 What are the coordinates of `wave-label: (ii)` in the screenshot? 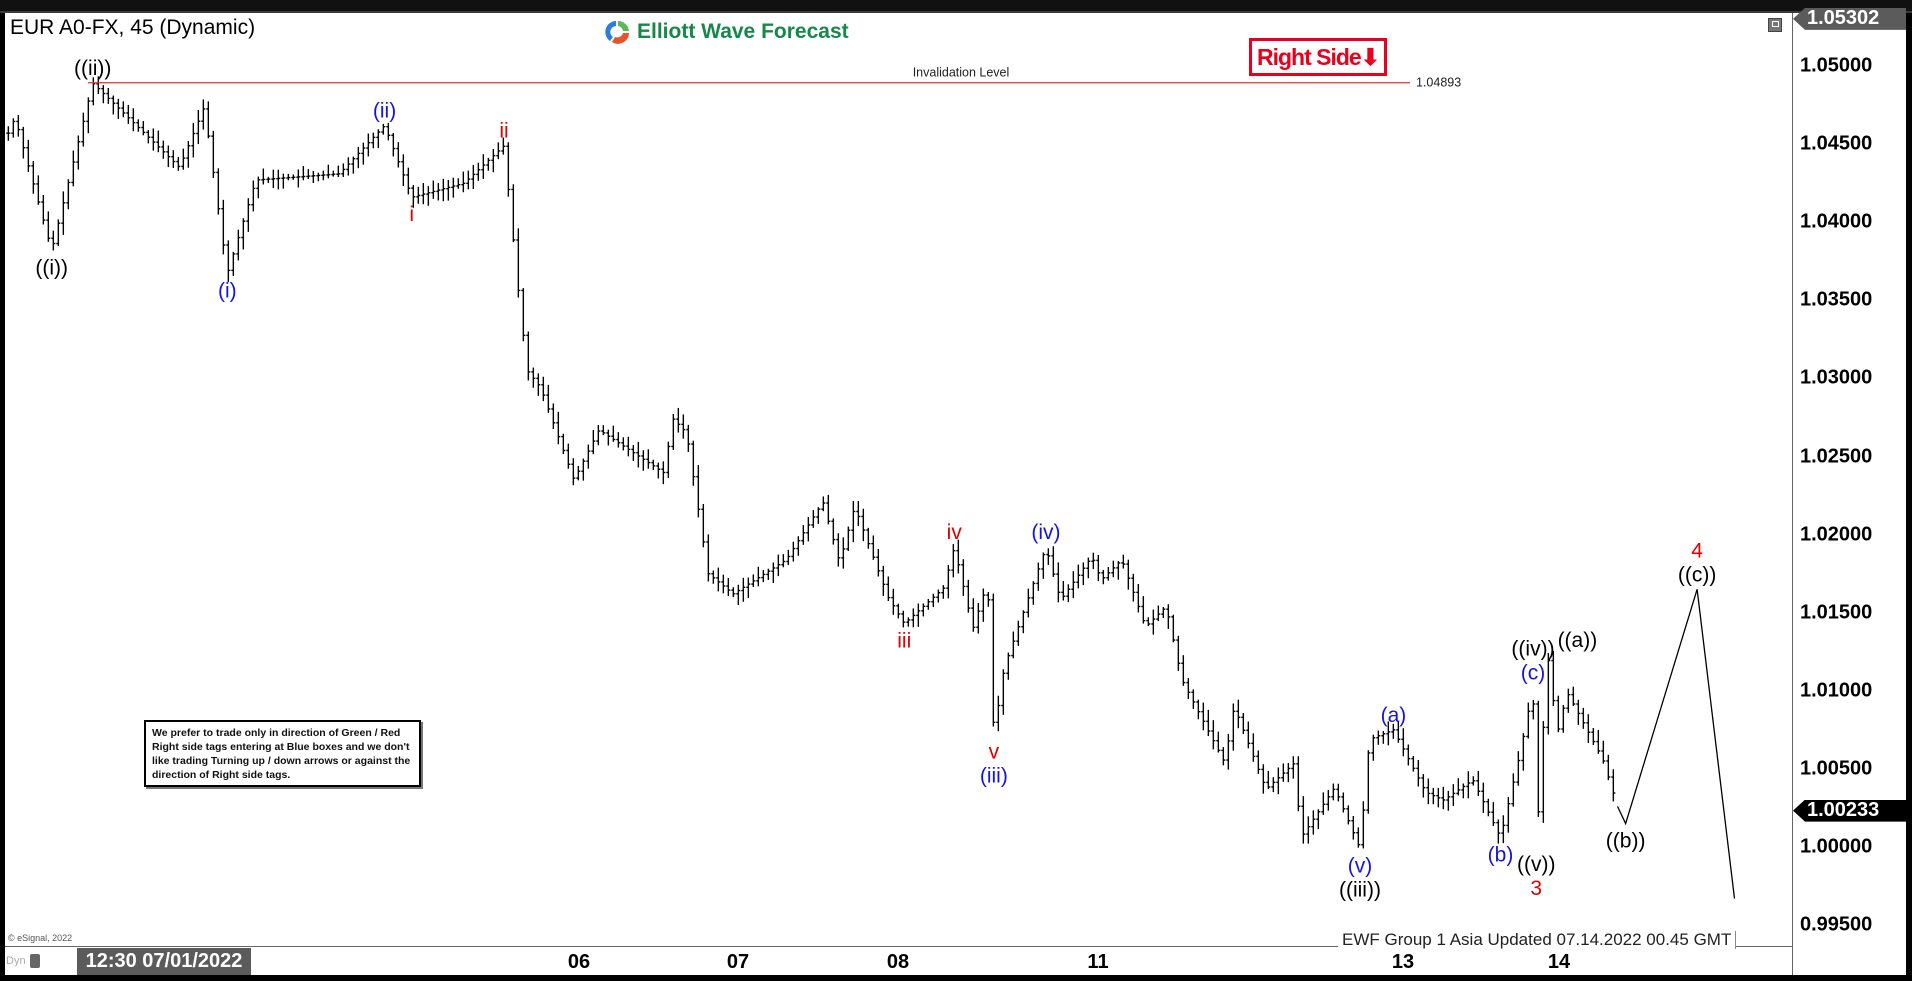 It's located at (384, 110).